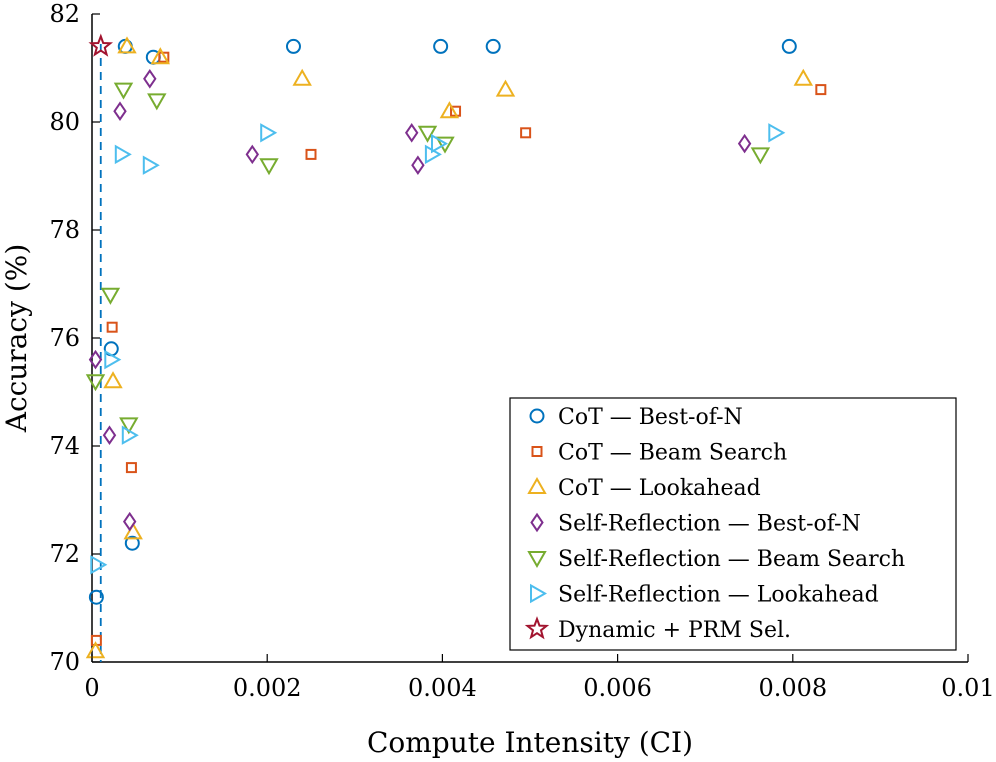  Describe the element at coordinates (91, 688) in the screenshot. I see `x-tick-label: 0` at that location.